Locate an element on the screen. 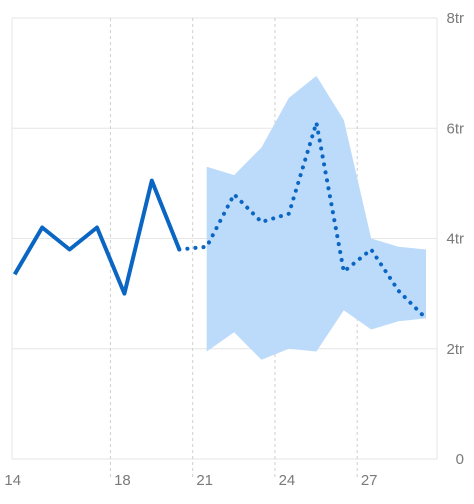 This screenshot has width=474, height=504. x-tick-label-18: 18 is located at coordinates (122, 480).